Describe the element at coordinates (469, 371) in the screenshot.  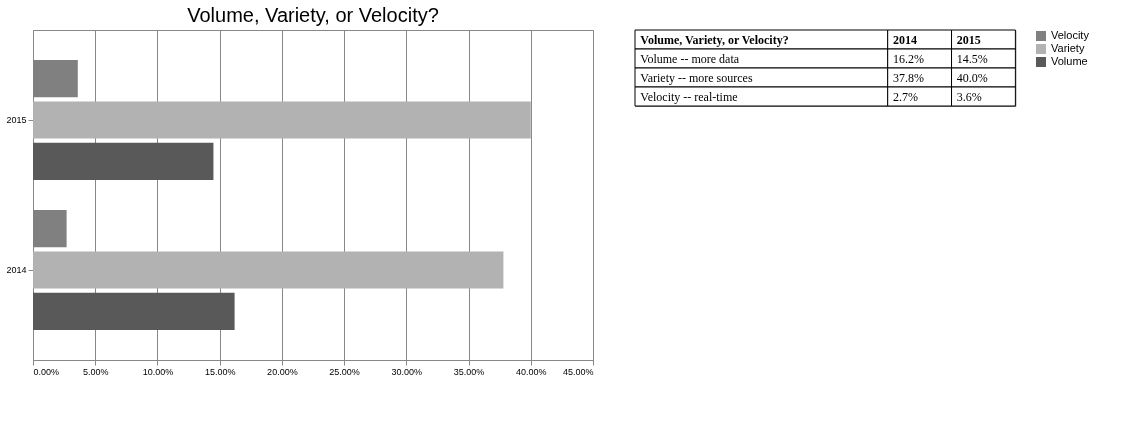
I see `x-tick-label: 35.00%` at that location.